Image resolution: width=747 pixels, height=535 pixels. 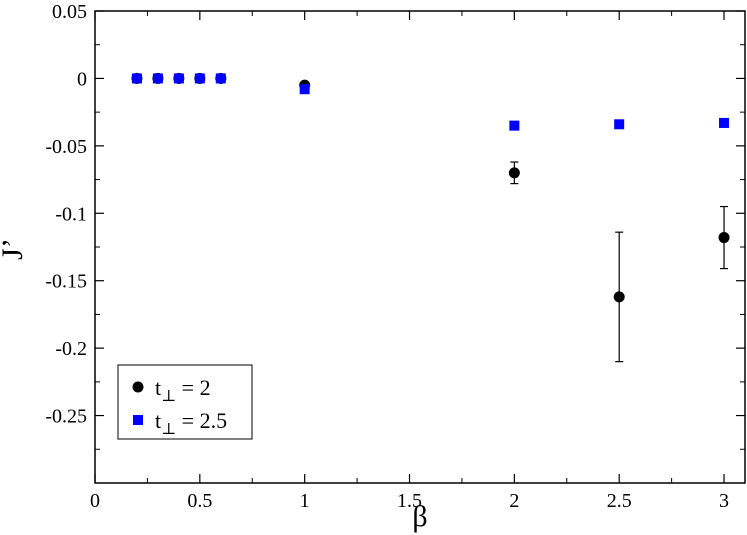 I want to click on y-tick-label: 0.05, so click(x=69, y=12).